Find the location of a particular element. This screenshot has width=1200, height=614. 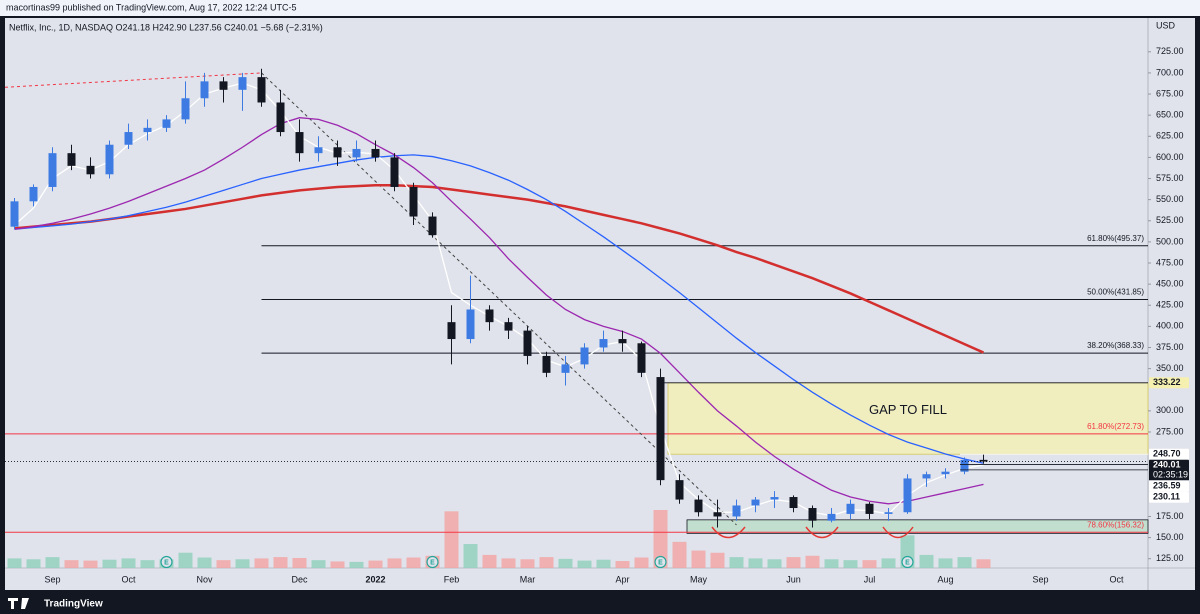

price-label: 240.01 is located at coordinates (1167, 465).